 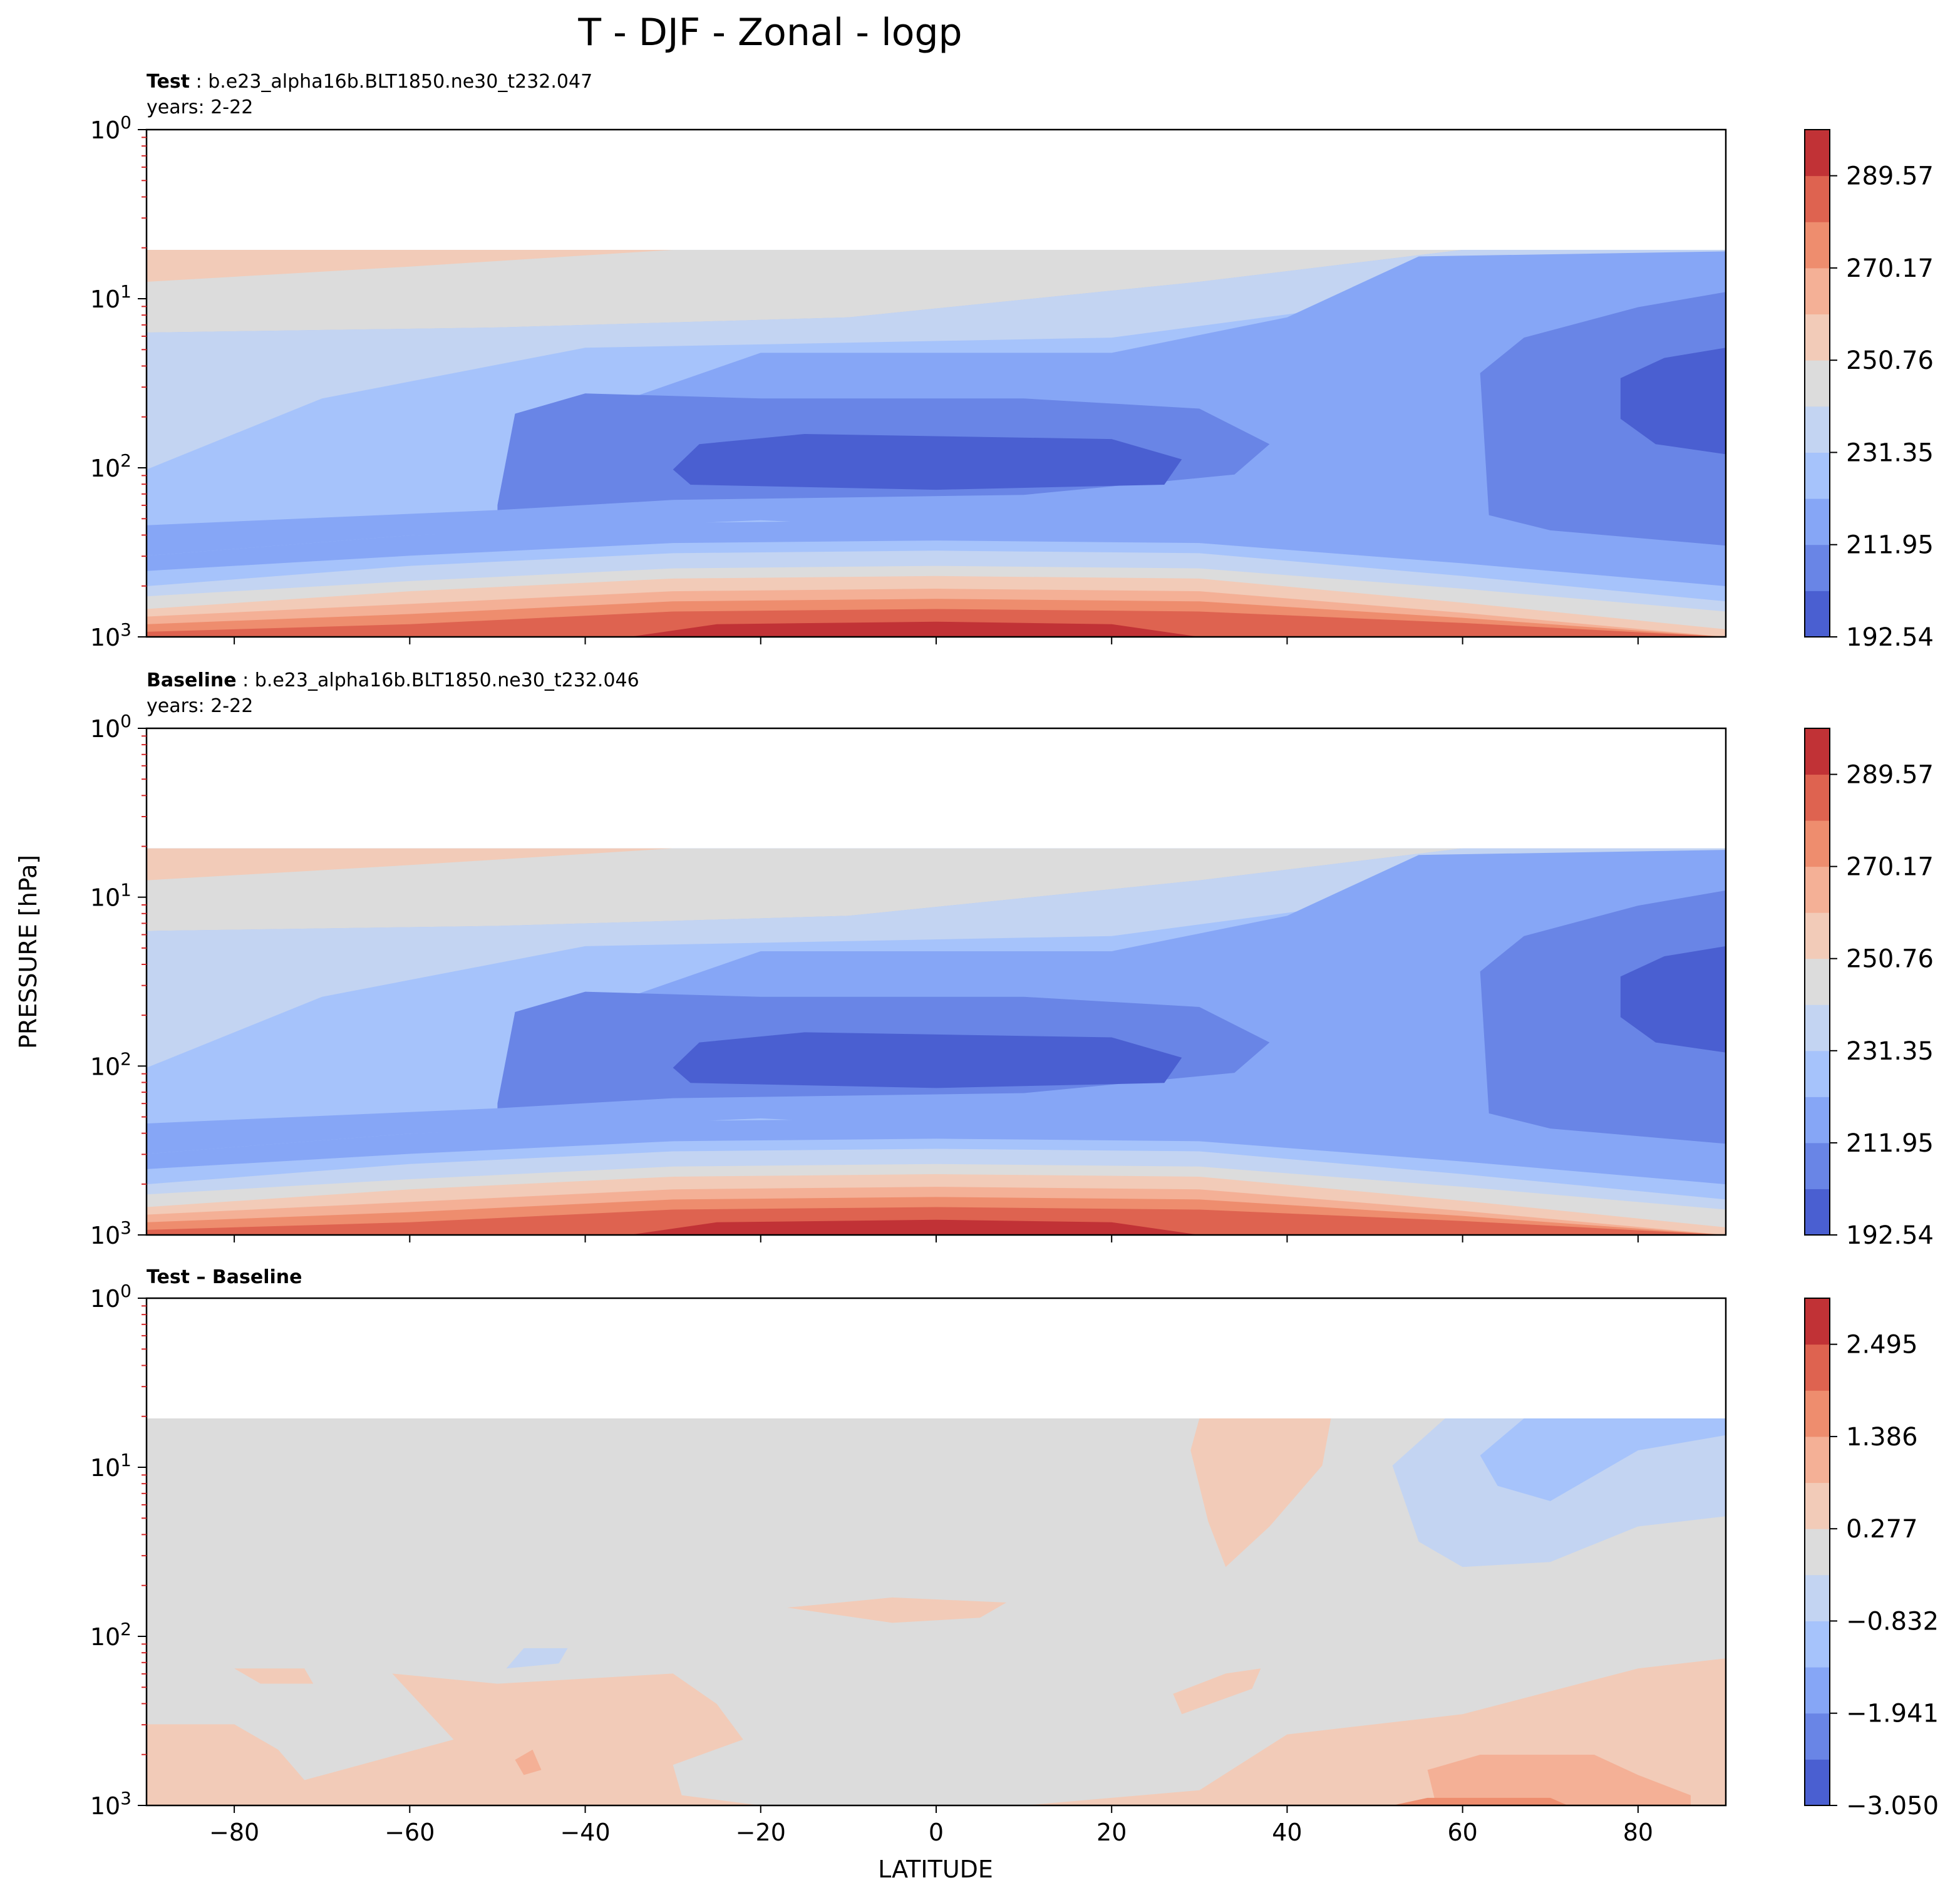 What do you see at coordinates (1869, 390) in the screenshot?
I see `colorbar: 192.54 211.95 231.35 250.76 270.17 289.57` at bounding box center [1869, 390].